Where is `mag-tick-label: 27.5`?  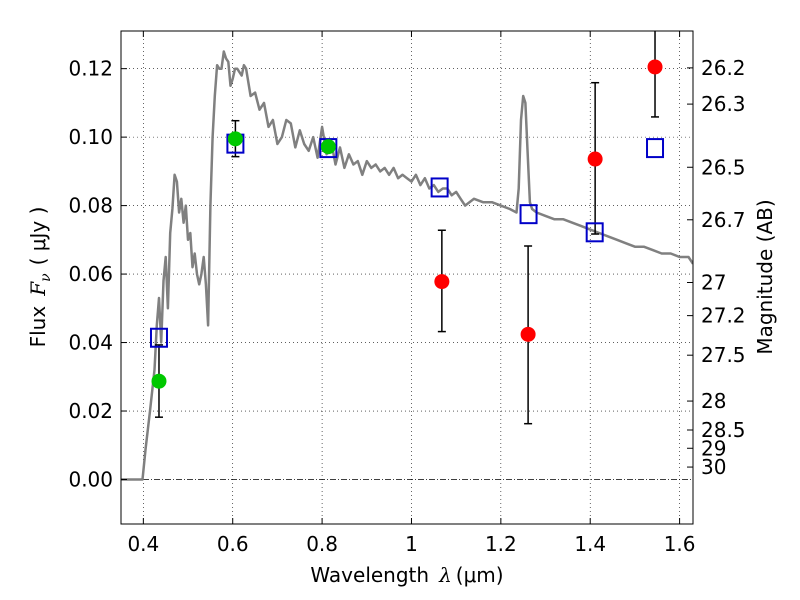
mag-tick-label: 27.5 is located at coordinates (723, 355).